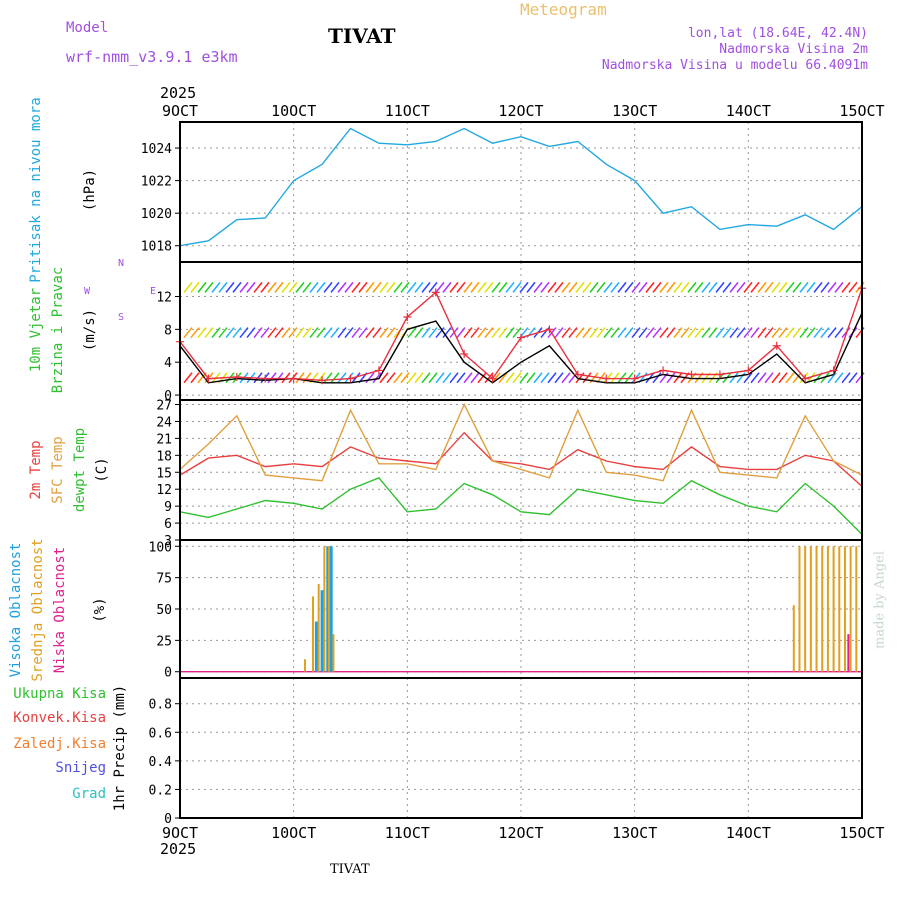 Image resolution: width=900 pixels, height=900 pixels. What do you see at coordinates (168, 396) in the screenshot?
I see `ytick-label: 0` at bounding box center [168, 396].